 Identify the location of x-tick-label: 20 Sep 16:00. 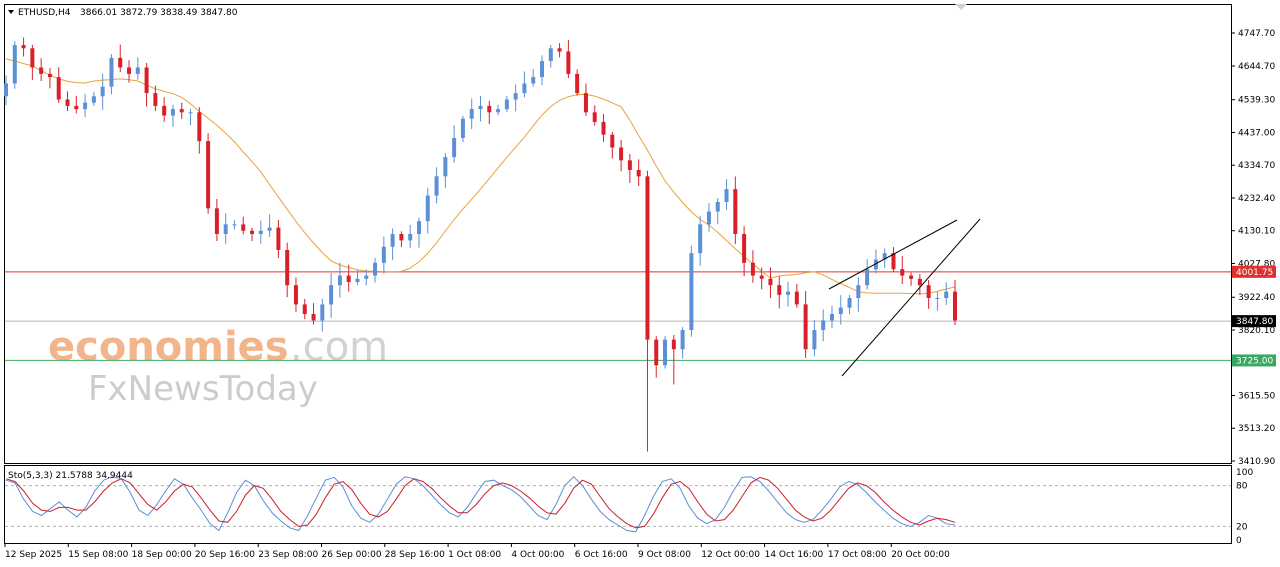
(225, 555).